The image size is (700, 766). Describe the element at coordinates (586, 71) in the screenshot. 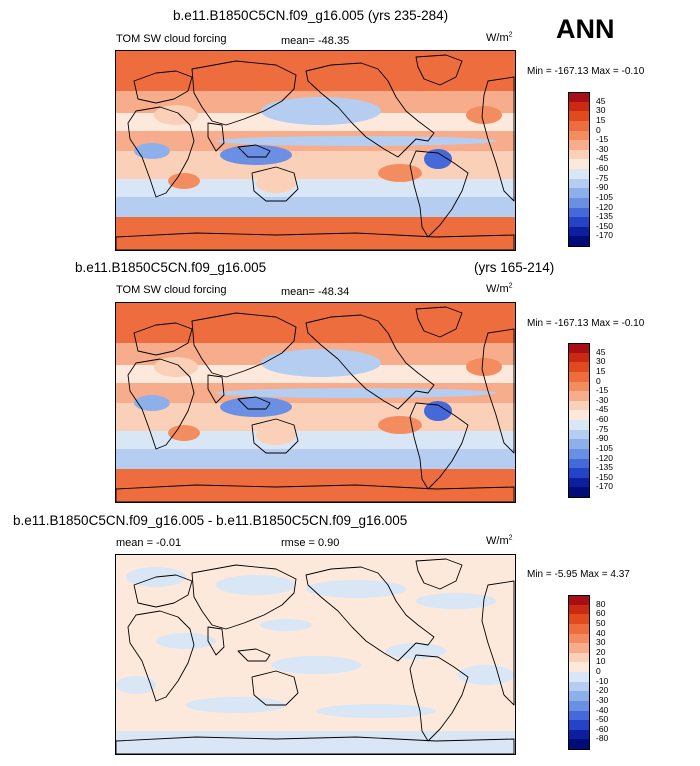

I see `panel-1-minmax: Min = -167.13 Max = -0.10` at that location.